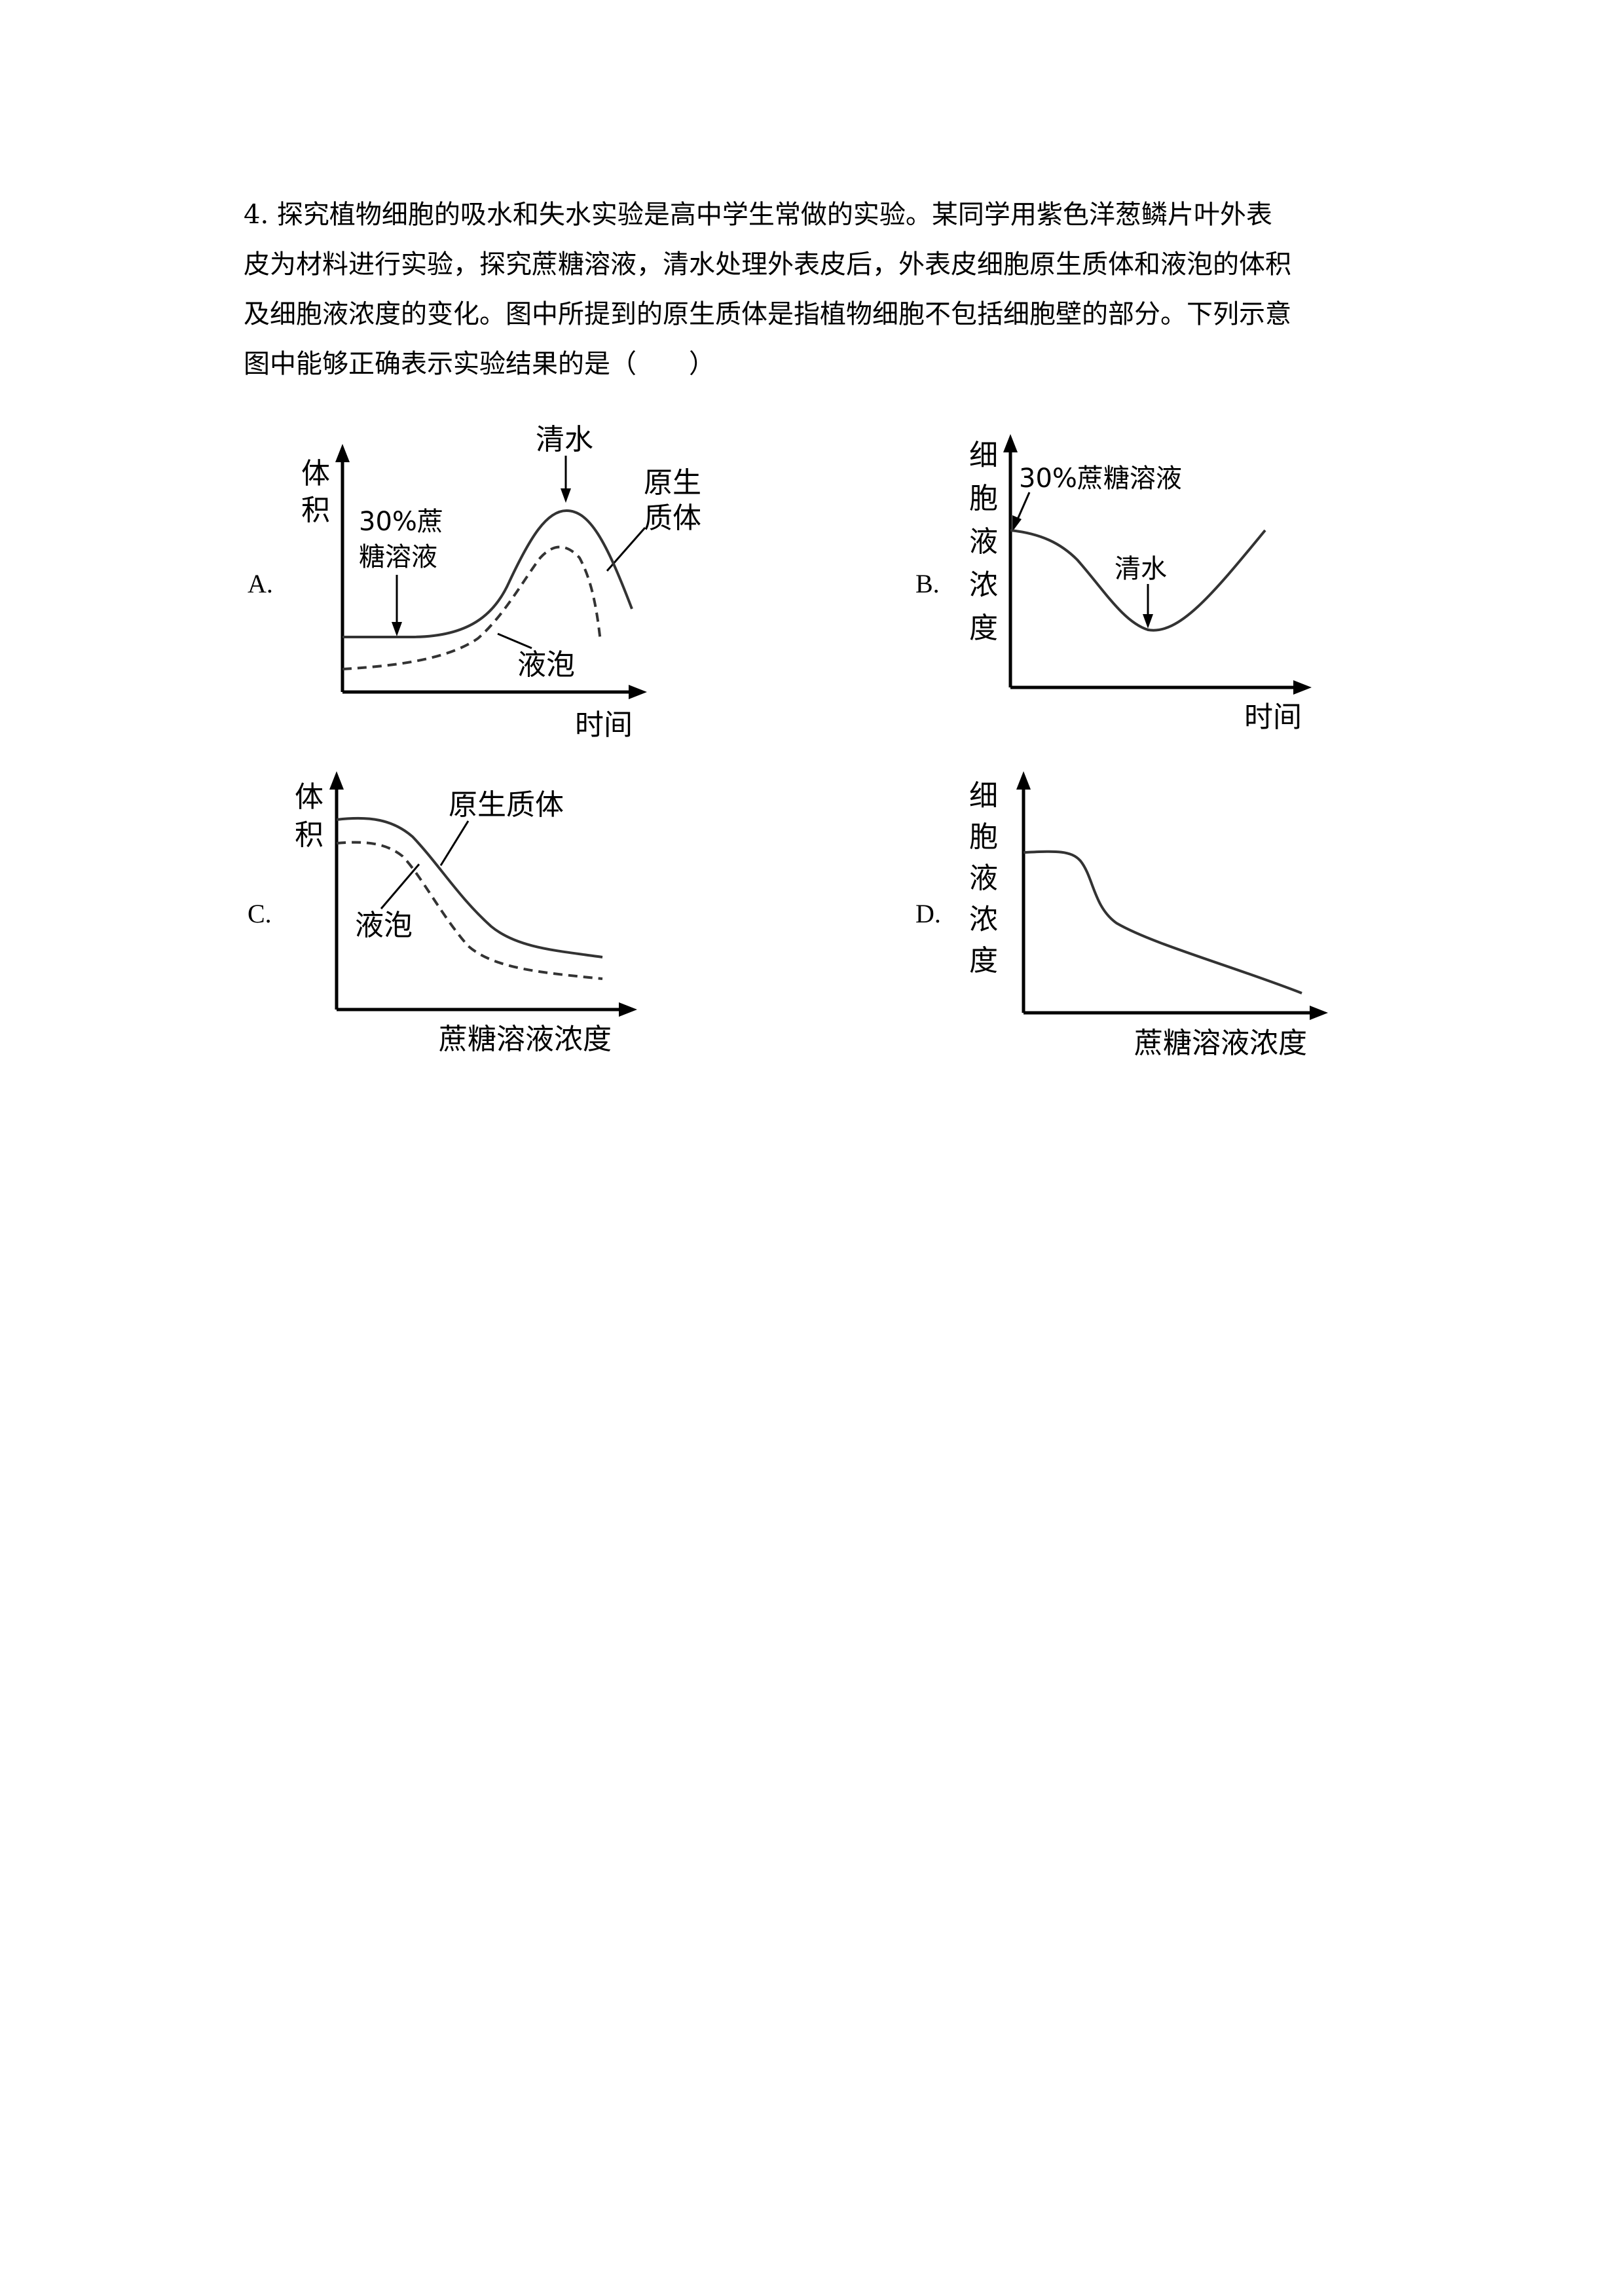  Describe the element at coordinates (506, 805) in the screenshot. I see `series-label-protoplast: 原生质体` at that location.